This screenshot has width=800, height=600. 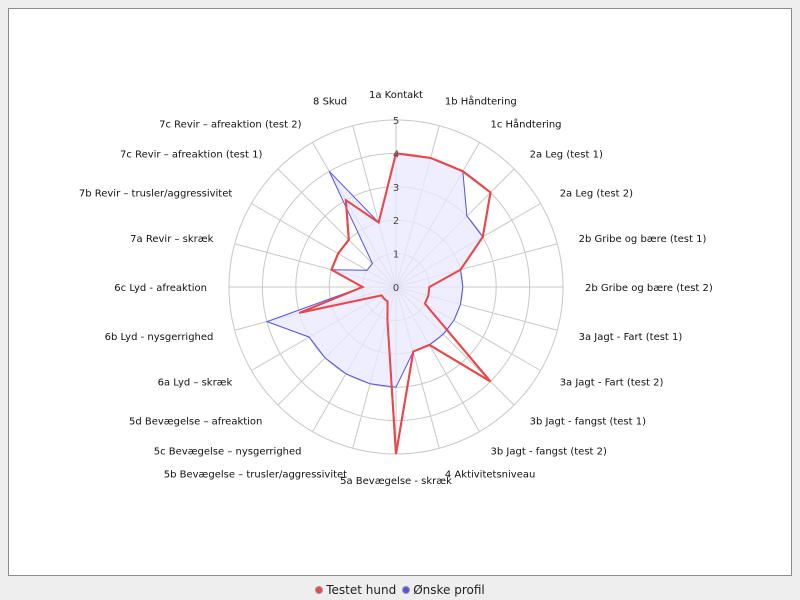 What do you see at coordinates (596, 194) in the screenshot?
I see `category-label-4: 2a Leg (test 2)` at bounding box center [596, 194].